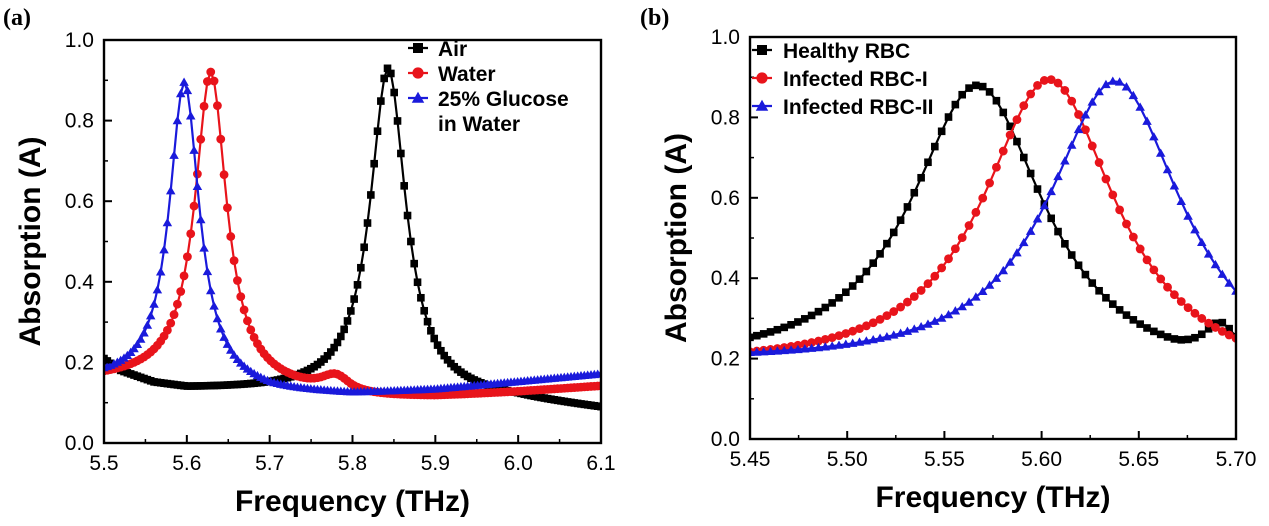  Describe the element at coordinates (30, 242) in the screenshot. I see `y-axis-label: Absorption (A)` at that location.